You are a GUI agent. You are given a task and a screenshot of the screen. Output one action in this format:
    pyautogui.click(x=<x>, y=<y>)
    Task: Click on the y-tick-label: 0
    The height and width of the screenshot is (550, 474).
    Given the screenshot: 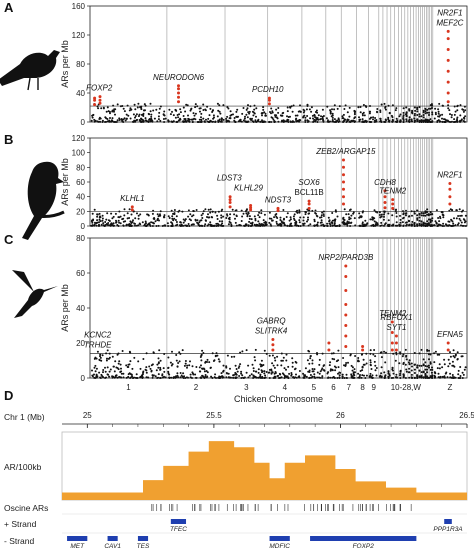 What is the action you would take?
    pyautogui.click(x=83, y=226)
    